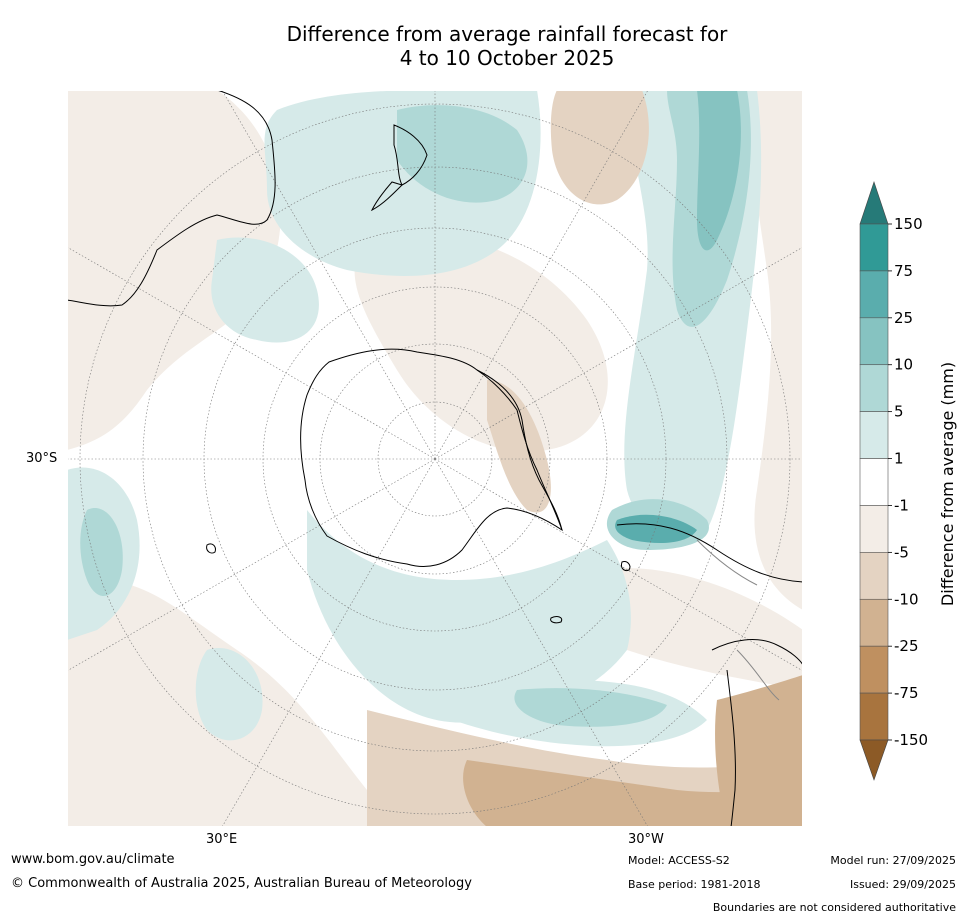 Image resolution: width=965 pixels, height=919 pixels. What do you see at coordinates (899, 412) in the screenshot?
I see `colorbar-tick-label: 5` at bounding box center [899, 412].